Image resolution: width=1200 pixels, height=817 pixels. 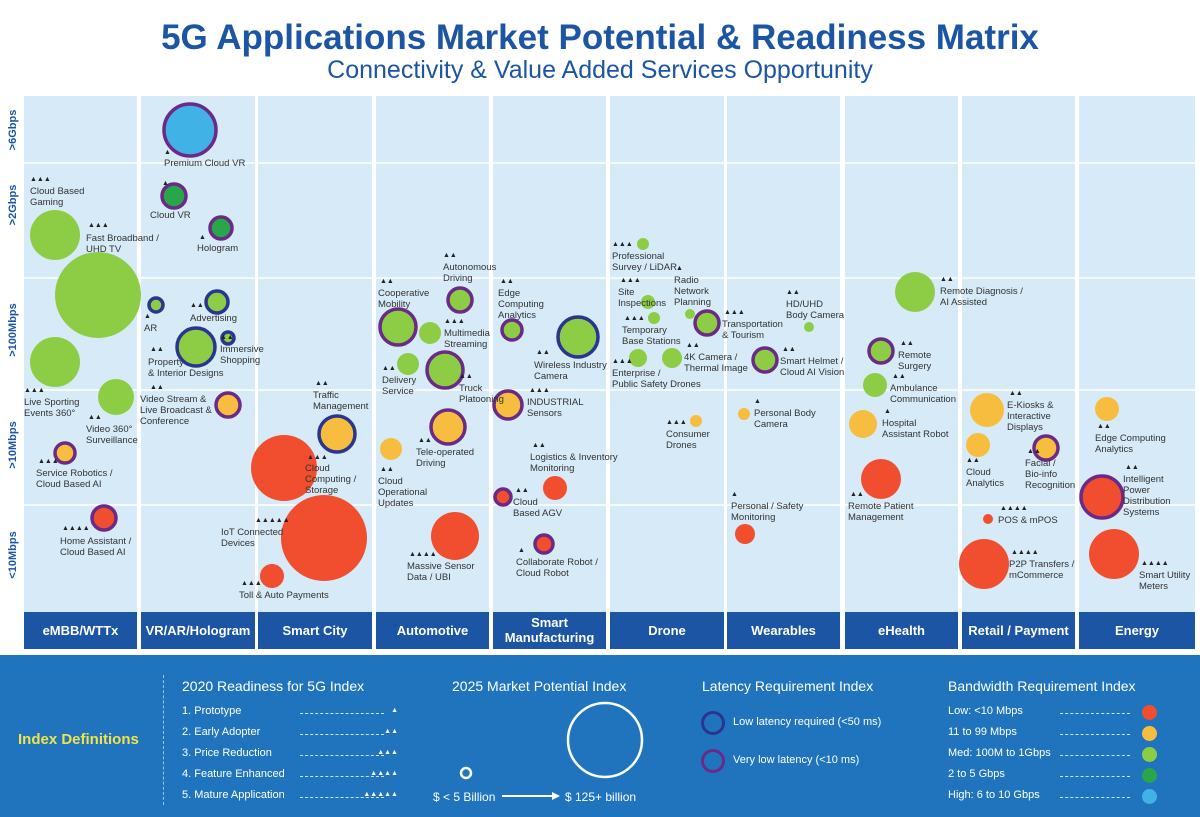 What do you see at coordinates (112, 435) in the screenshot?
I see `bubble-label: Video 360° Surveillance` at bounding box center [112, 435].